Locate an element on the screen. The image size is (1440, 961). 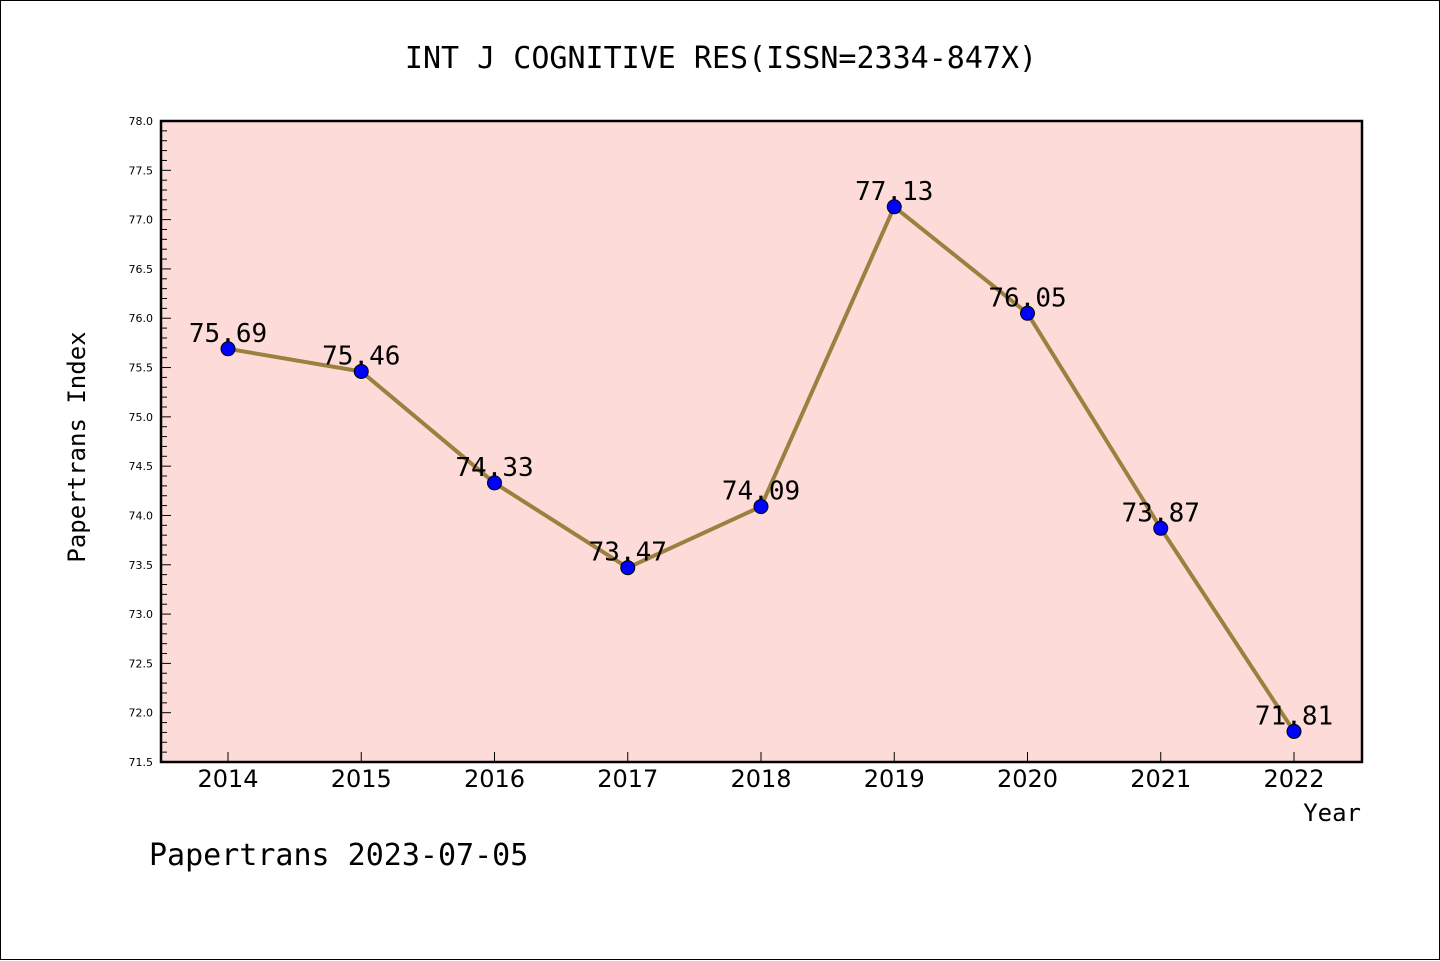
y-tick-label: 77.0 is located at coordinates (141, 220).